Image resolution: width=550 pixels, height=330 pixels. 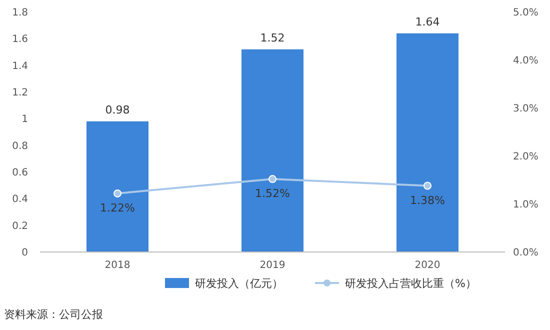 I want to click on legend-label: 研发投入（亿元）, so click(x=239, y=283).